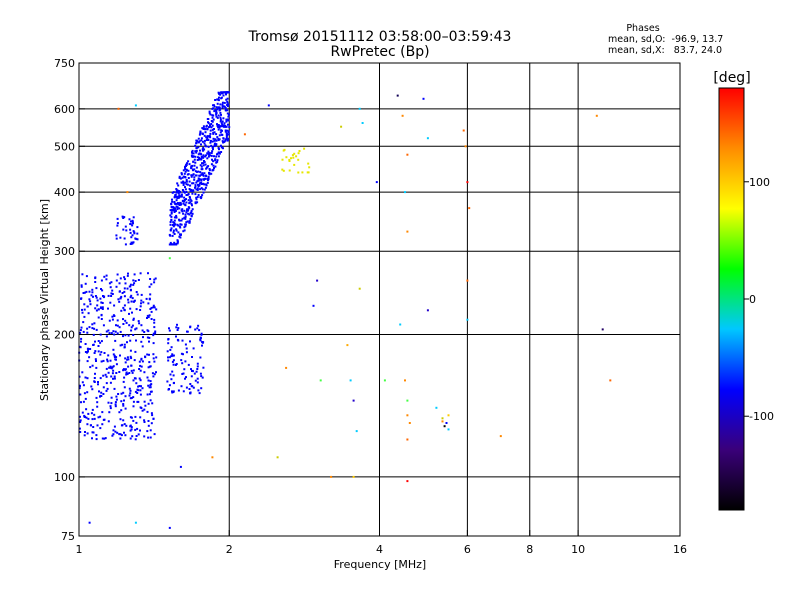  What do you see at coordinates (64, 146) in the screenshot?
I see `y-tick-label: 500` at bounding box center [64, 146].